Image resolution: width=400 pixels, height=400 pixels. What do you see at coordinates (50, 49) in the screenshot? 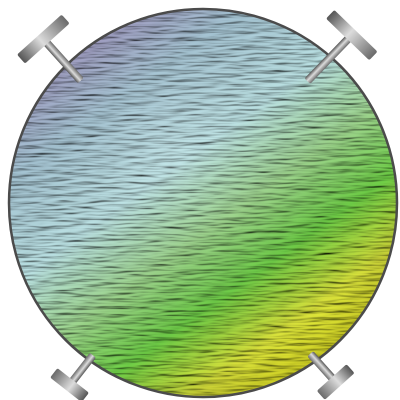
I see `top-left-pin-icon` at bounding box center [50, 49].